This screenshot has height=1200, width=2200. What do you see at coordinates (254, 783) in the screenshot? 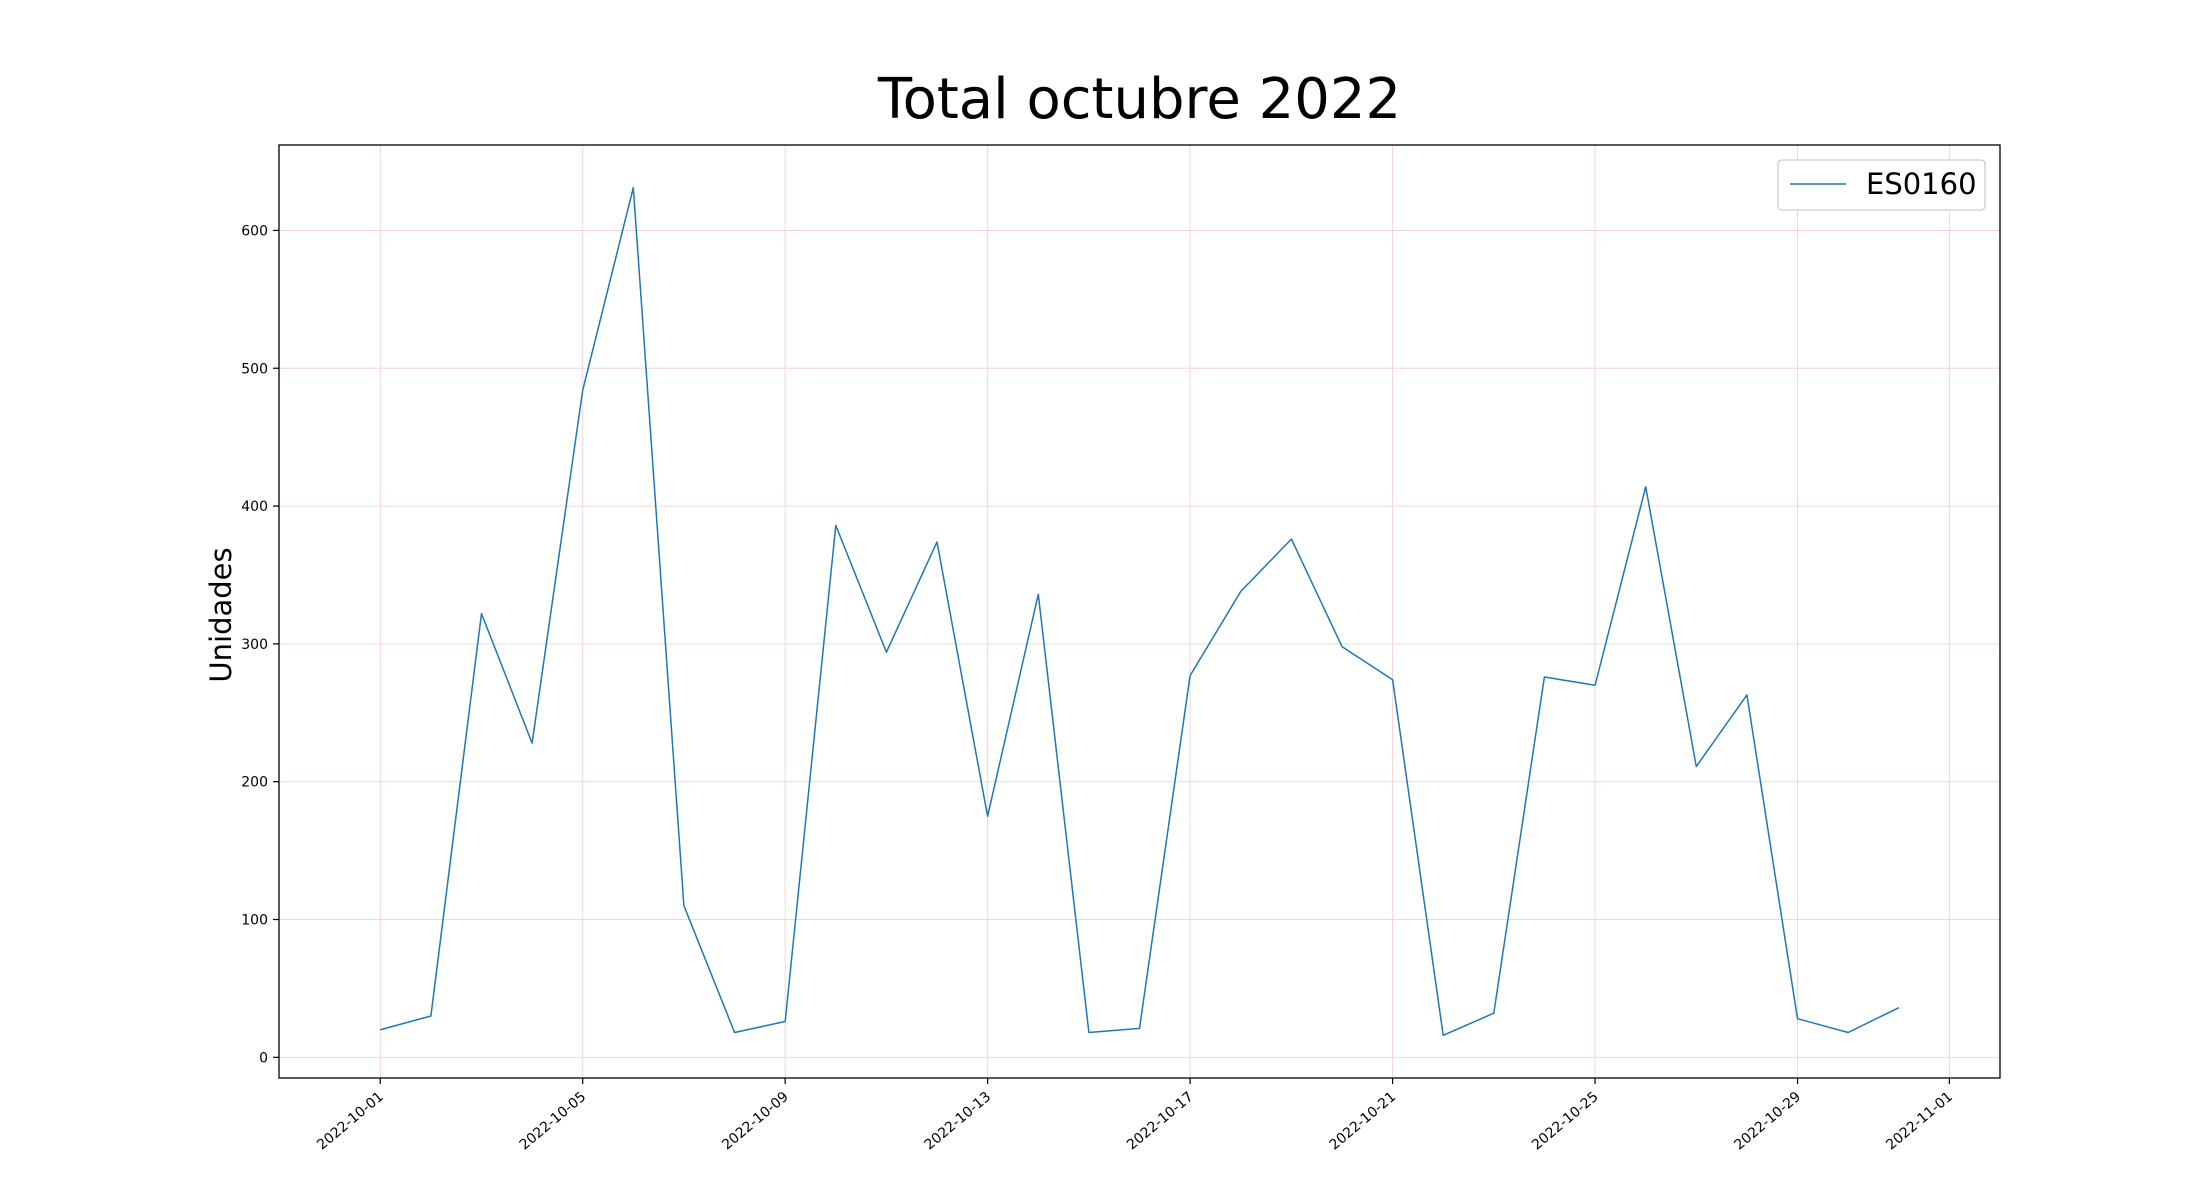
I see `y-tick-label: 200` at bounding box center [254, 783].